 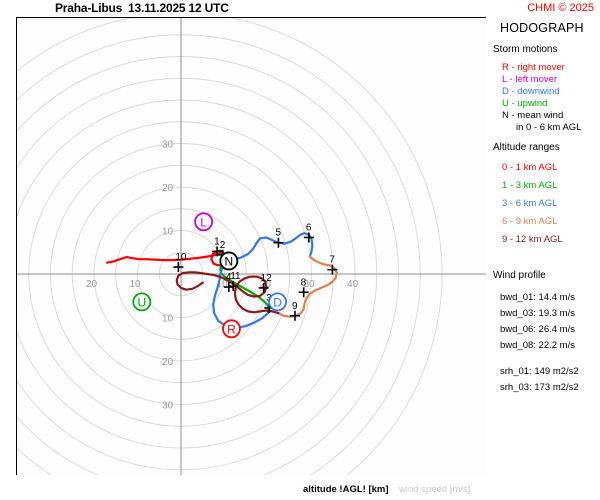 I want to click on storm-marker-label-N: N, so click(x=229, y=261).